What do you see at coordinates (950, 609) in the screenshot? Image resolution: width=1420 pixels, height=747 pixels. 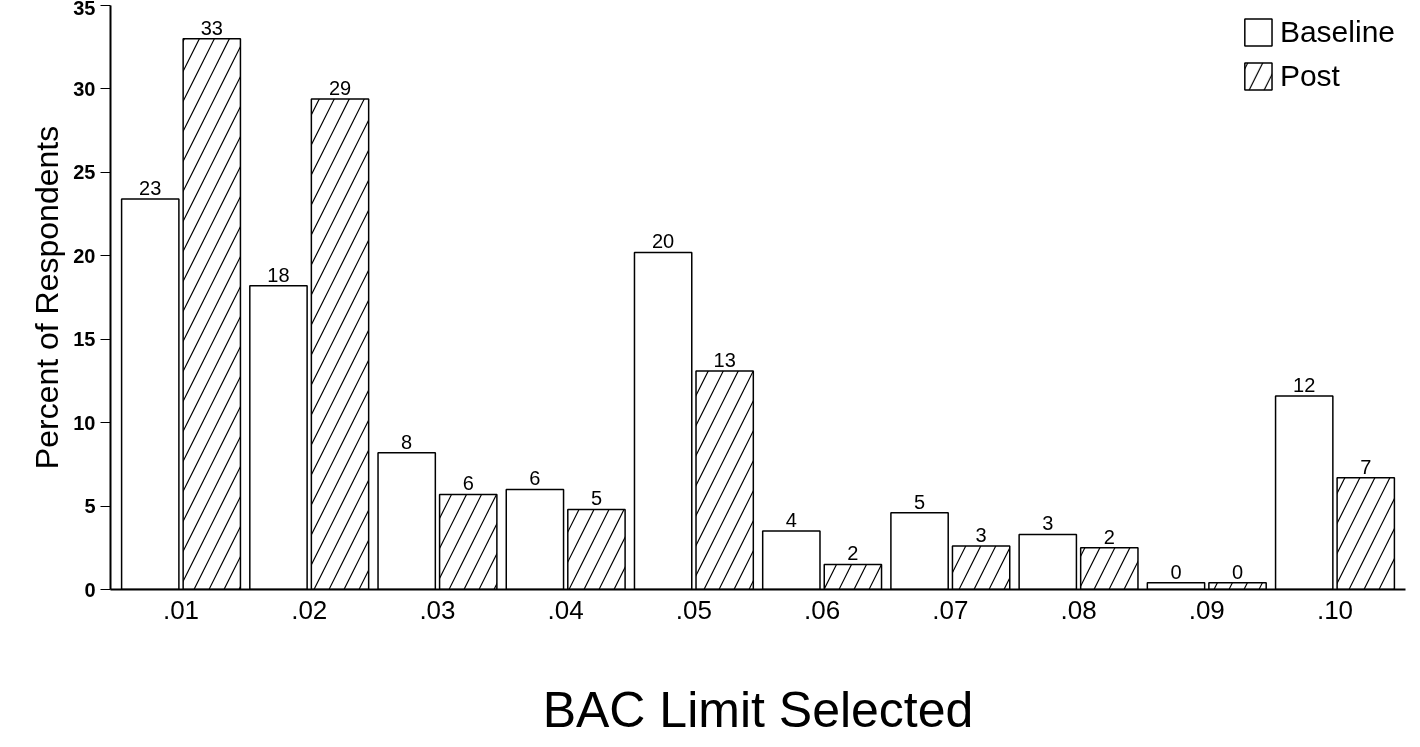 I see `x-tick-label: .07` at bounding box center [950, 609].